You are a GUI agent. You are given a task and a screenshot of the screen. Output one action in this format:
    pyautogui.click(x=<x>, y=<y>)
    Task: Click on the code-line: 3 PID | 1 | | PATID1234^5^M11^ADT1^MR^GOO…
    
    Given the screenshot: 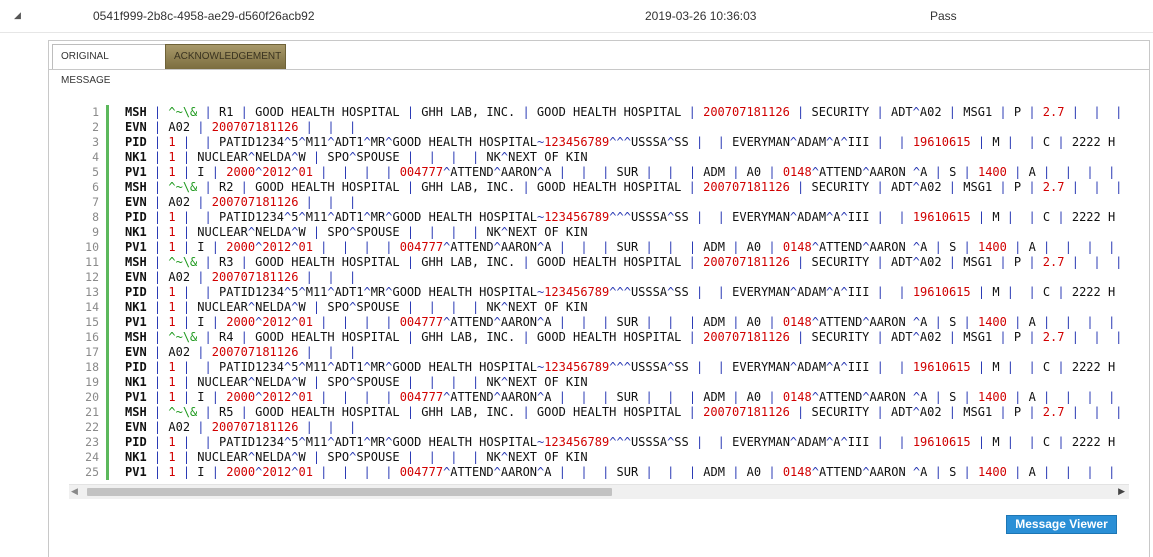 What is the action you would take?
    pyautogui.click(x=598, y=142)
    